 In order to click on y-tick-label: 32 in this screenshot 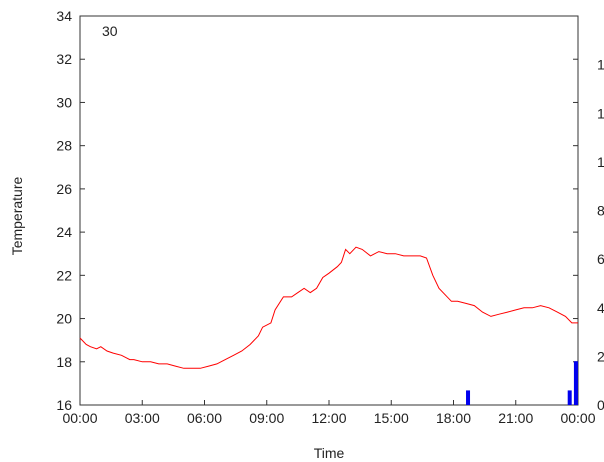, I will do `click(64, 59)`.